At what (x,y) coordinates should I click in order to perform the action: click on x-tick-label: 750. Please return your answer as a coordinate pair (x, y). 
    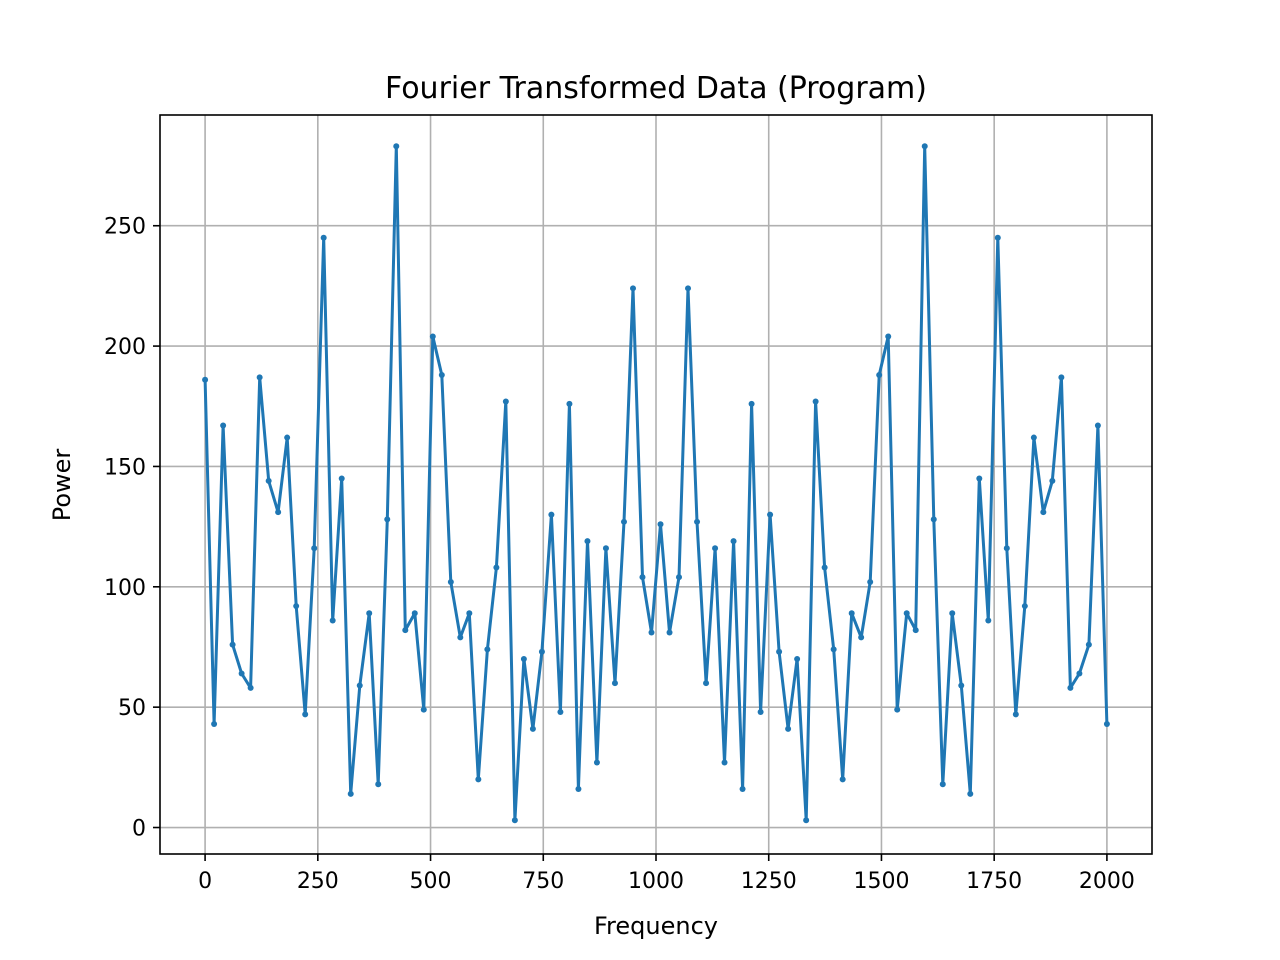
    Looking at the image, I should click on (543, 881).